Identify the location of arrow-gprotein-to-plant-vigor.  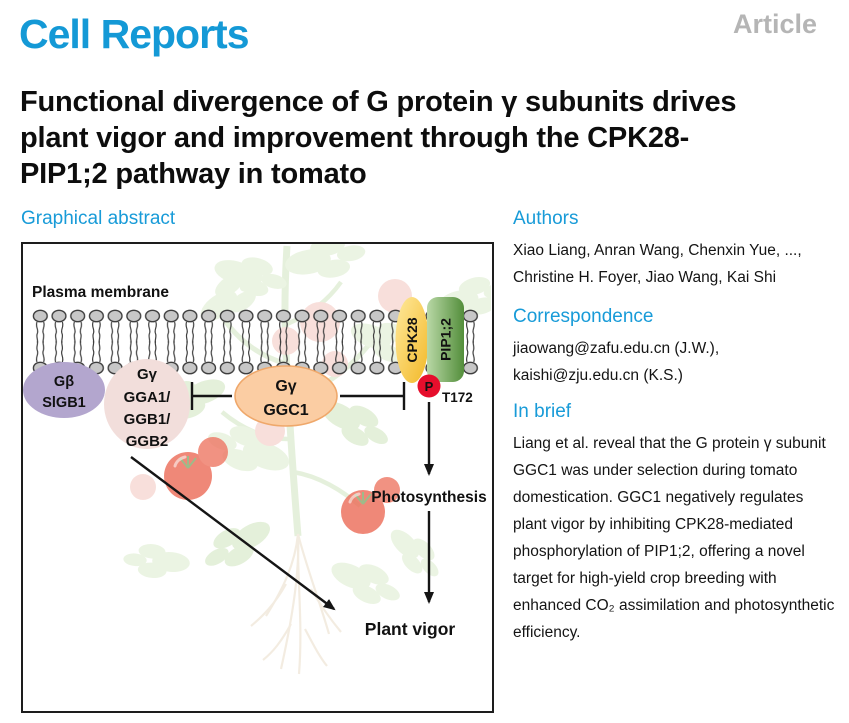
(233, 533).